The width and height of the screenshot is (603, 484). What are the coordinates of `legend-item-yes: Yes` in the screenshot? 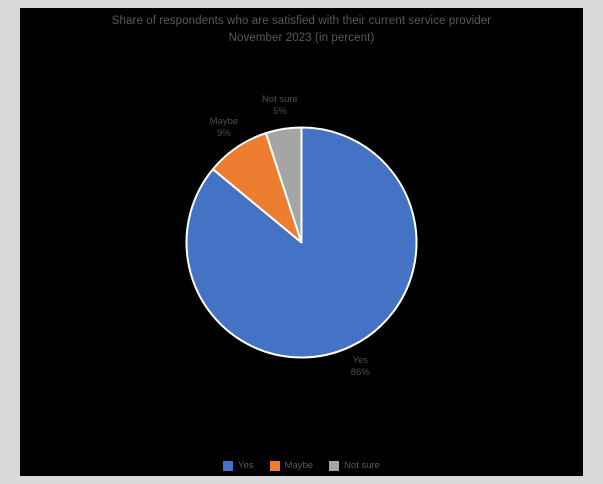 It's located at (238, 465).